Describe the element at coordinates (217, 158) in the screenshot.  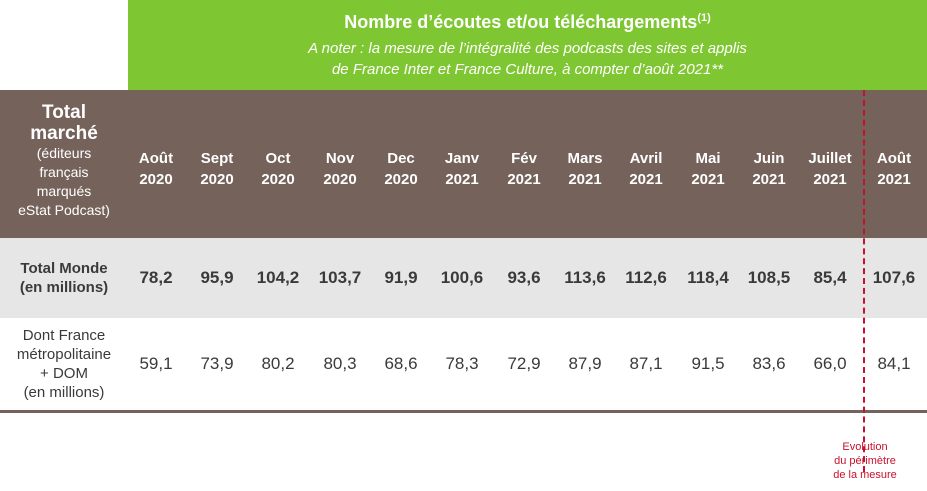
I see `column-header-month: Sept` at that location.